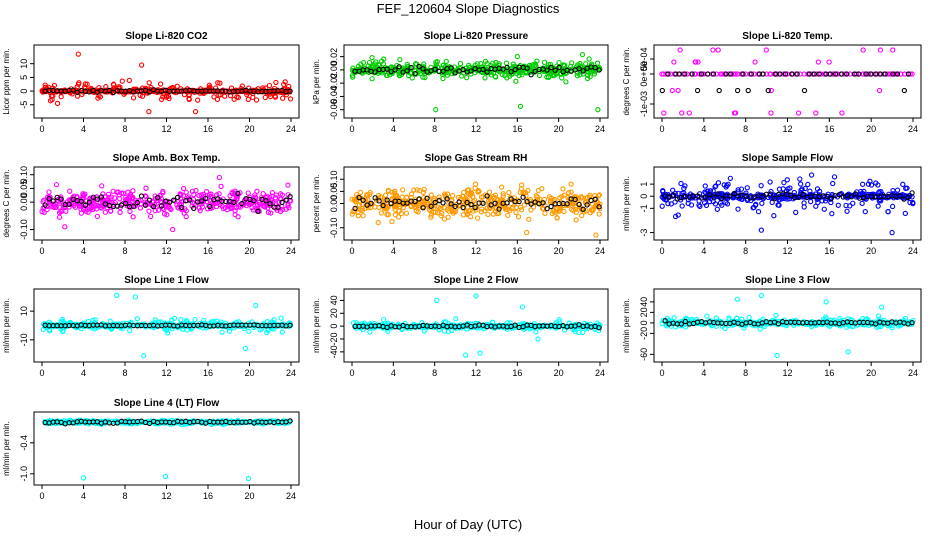 This screenshot has height=540, width=936. Describe the element at coordinates (829, 251) in the screenshot. I see `x-tick-label: 16` at that location.